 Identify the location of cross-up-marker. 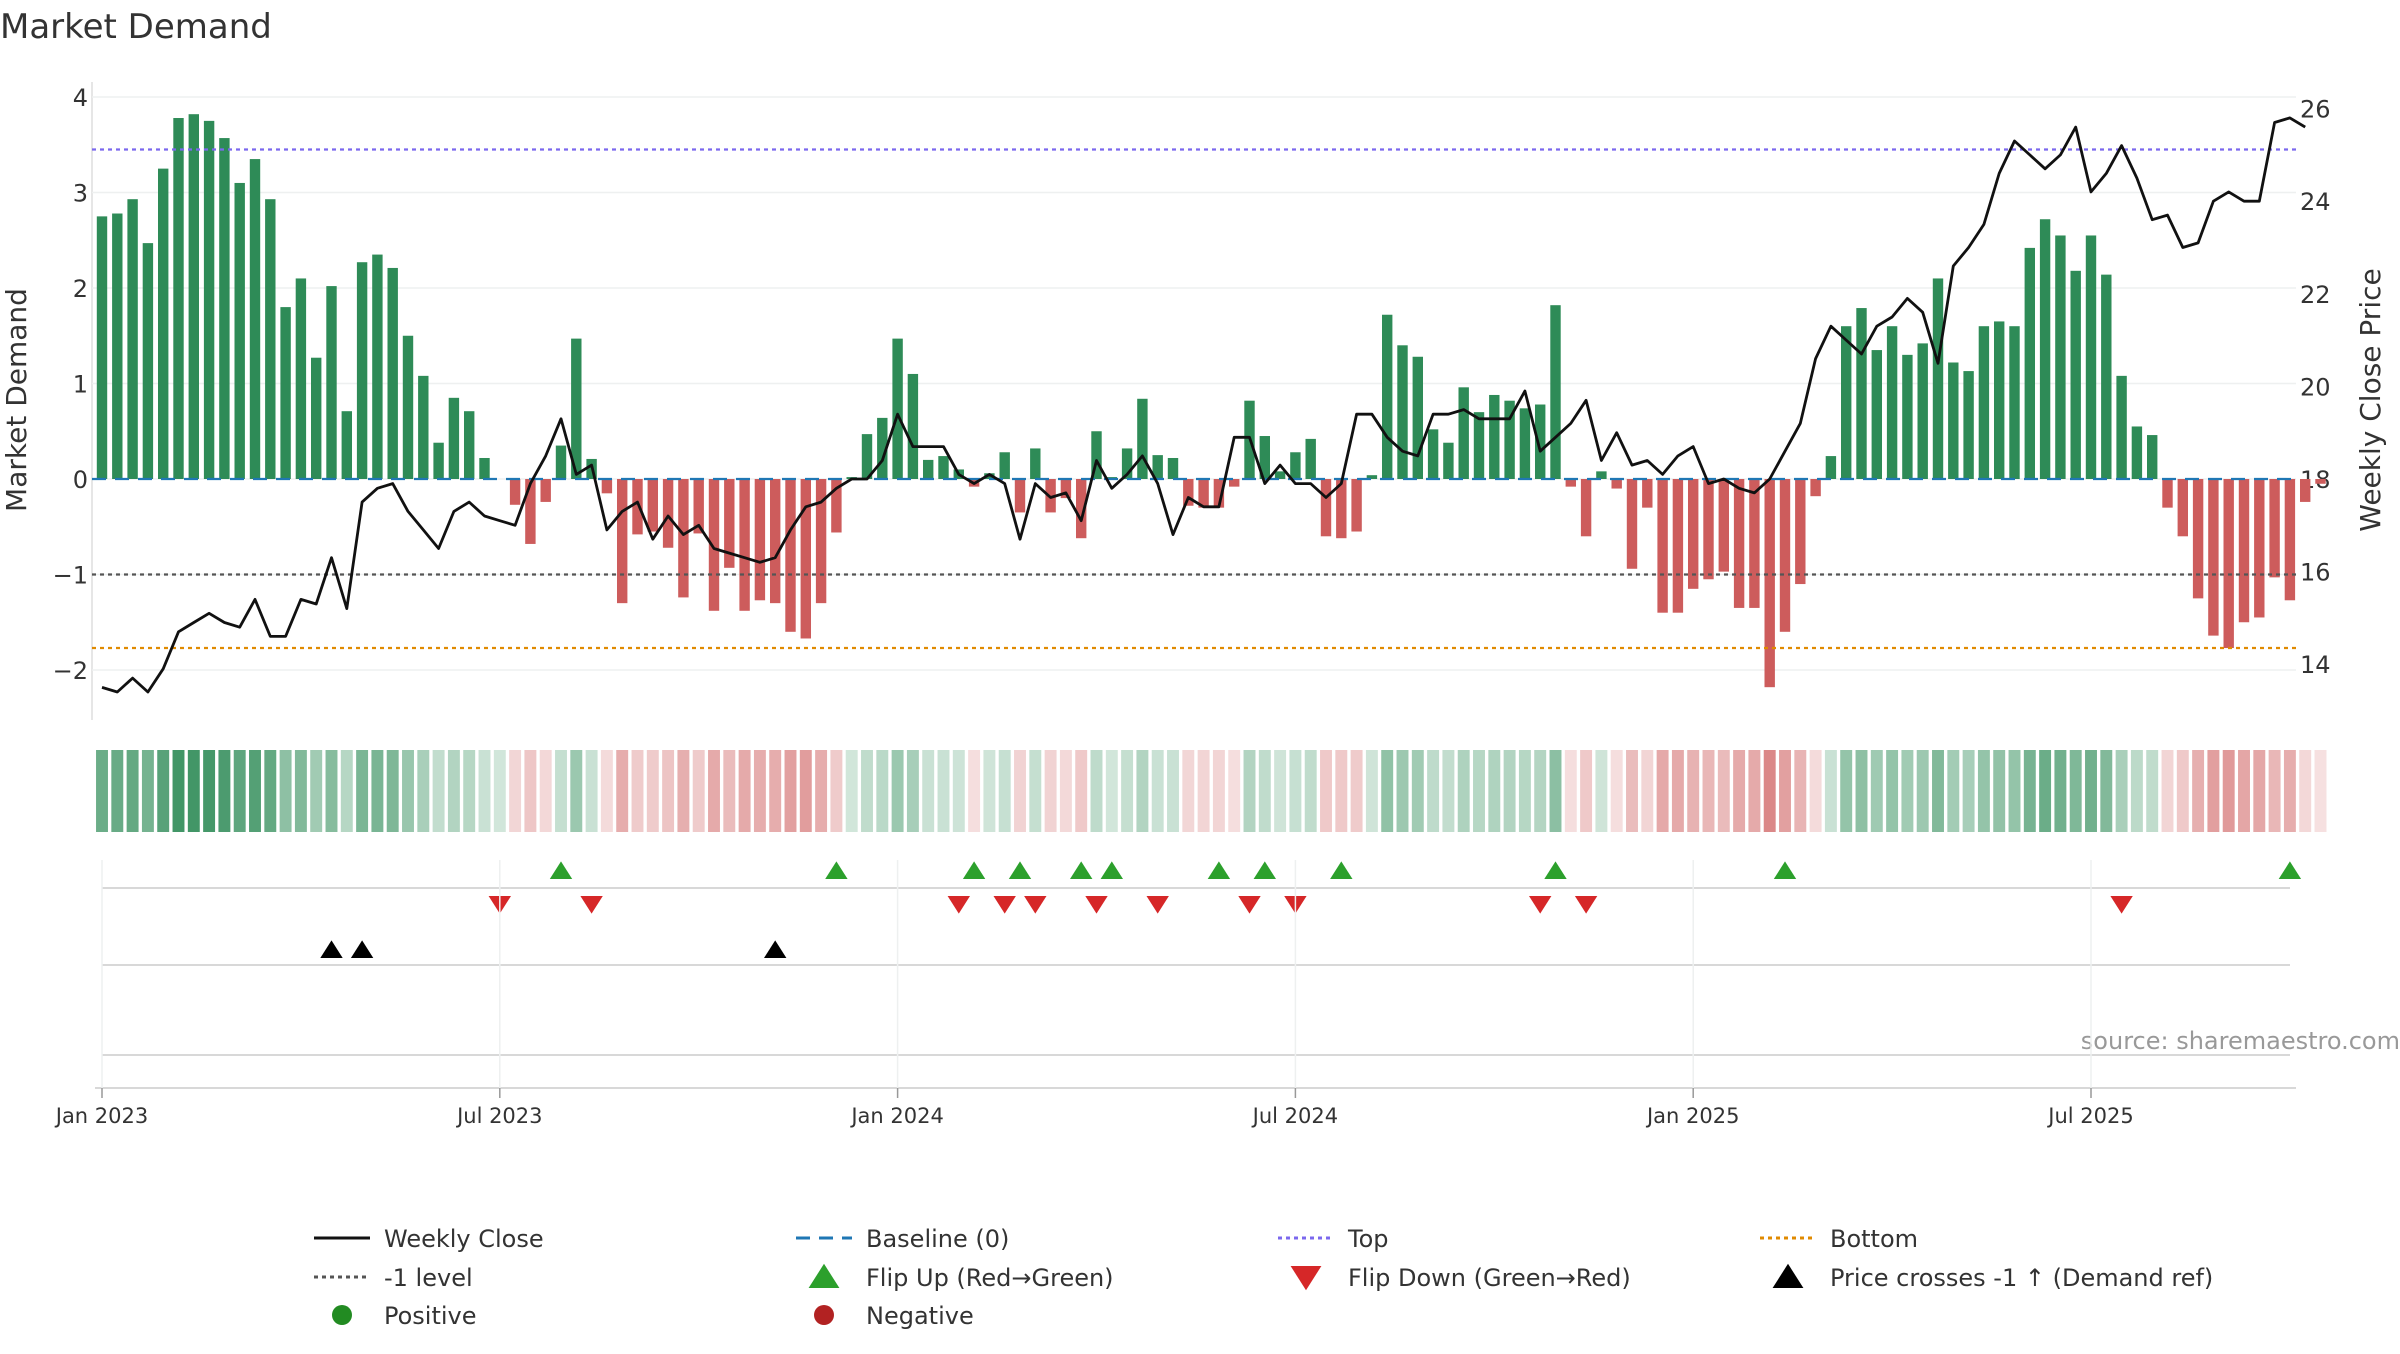
(362, 949).